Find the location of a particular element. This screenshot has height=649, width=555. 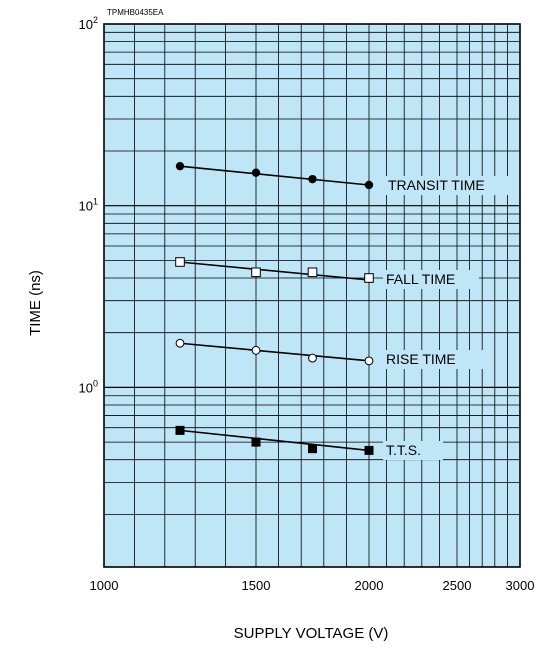

series-label: FALL TIME is located at coordinates (420, 279).